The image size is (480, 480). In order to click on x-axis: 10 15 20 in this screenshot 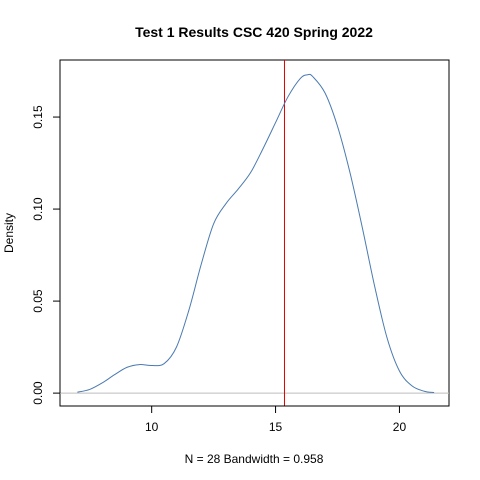, I will do `click(276, 419)`.